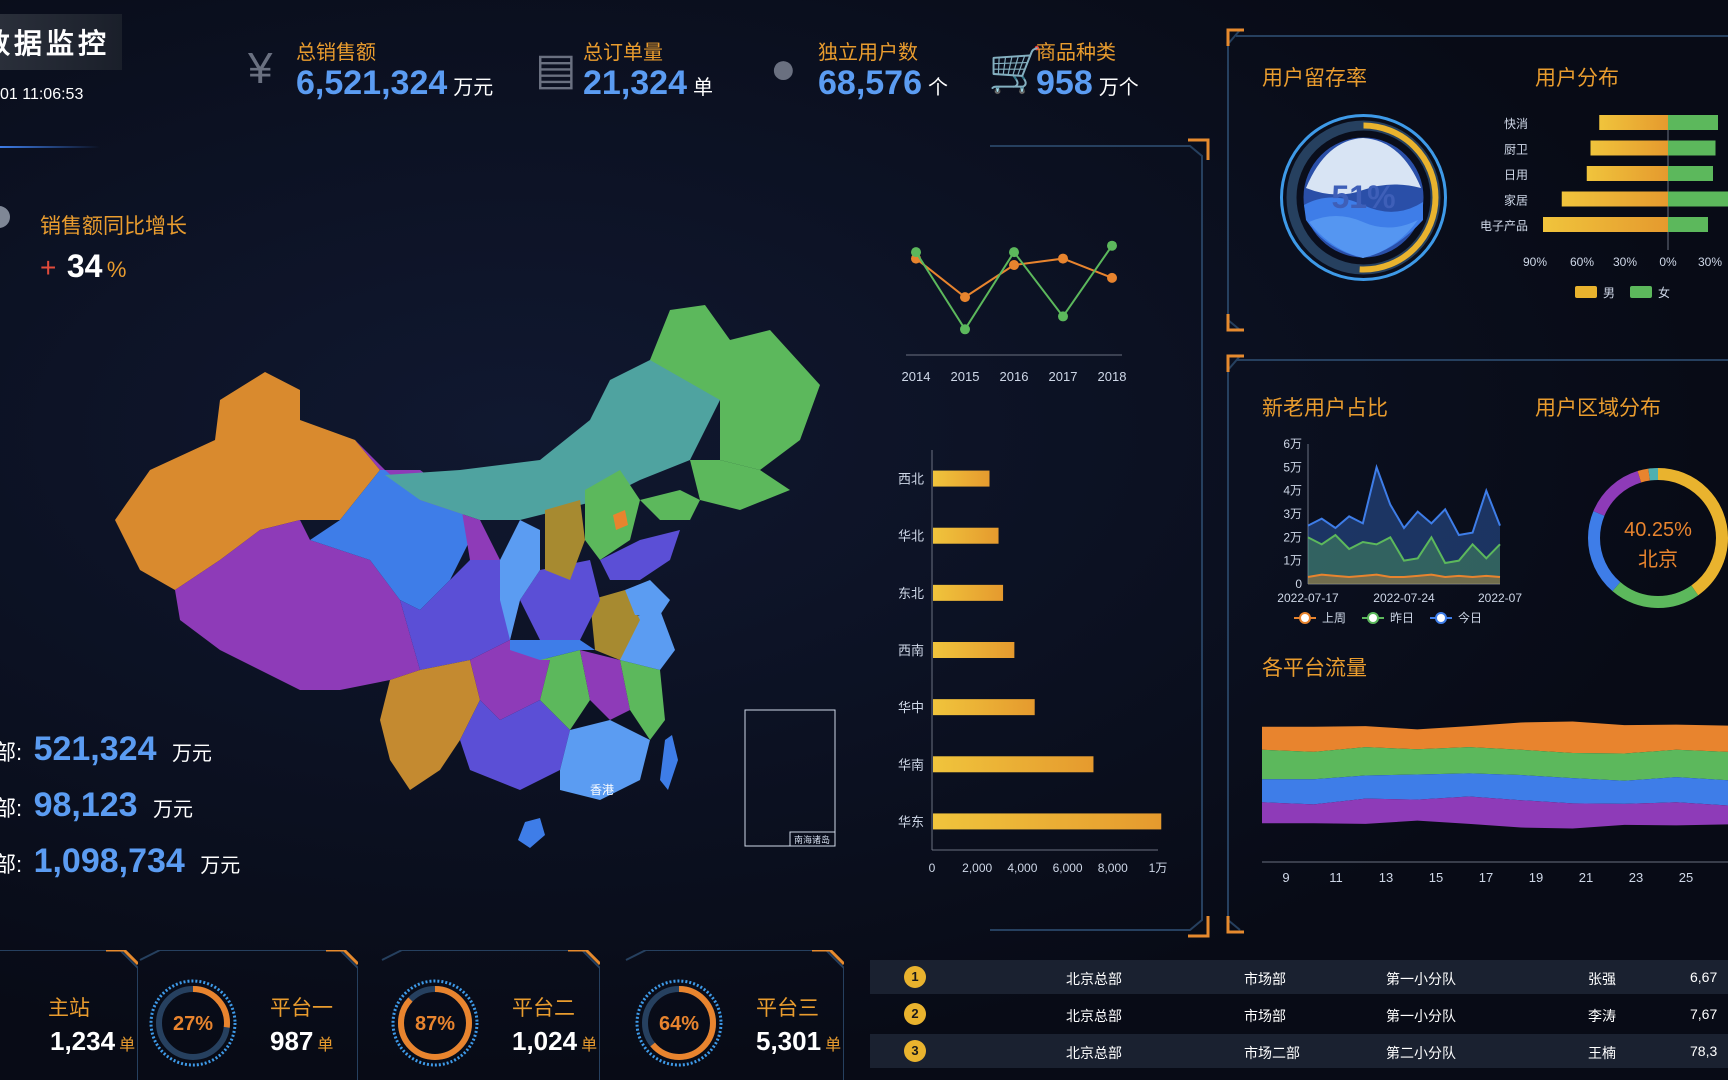  I want to click on map-region-jiangsu, so click(647, 597).